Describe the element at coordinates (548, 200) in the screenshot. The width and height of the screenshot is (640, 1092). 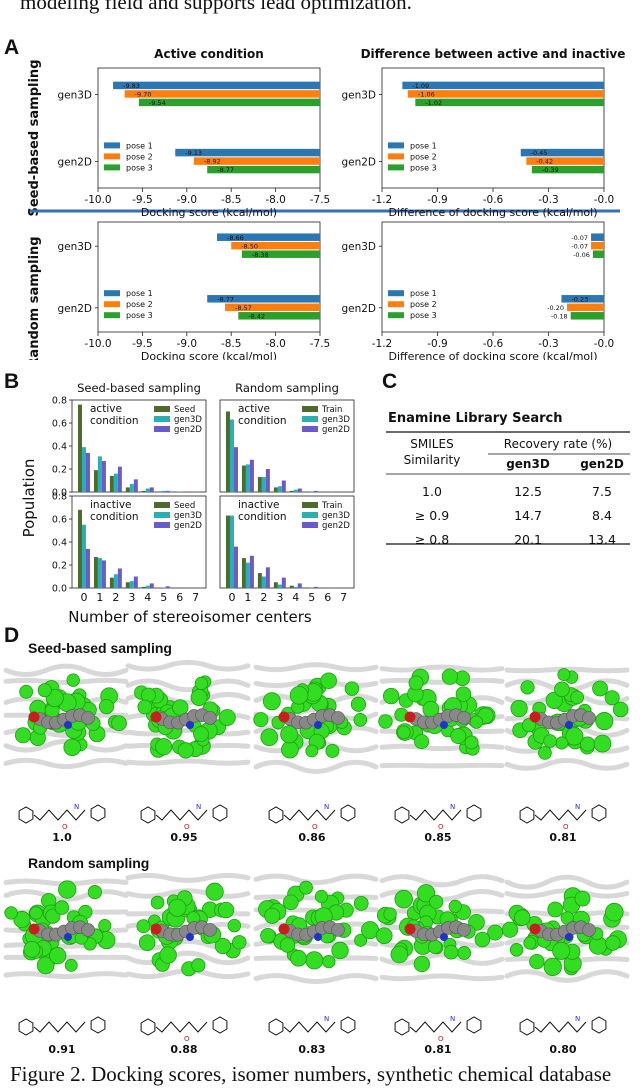
I see `x-tick-label: -0.3` at that location.